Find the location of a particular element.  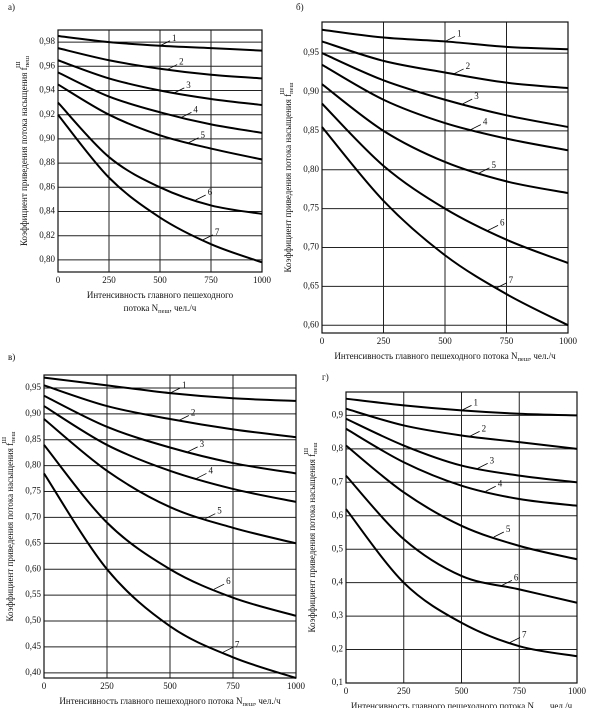

x-axis-label: потока Nпеш, чел./ч is located at coordinates (160, 309).